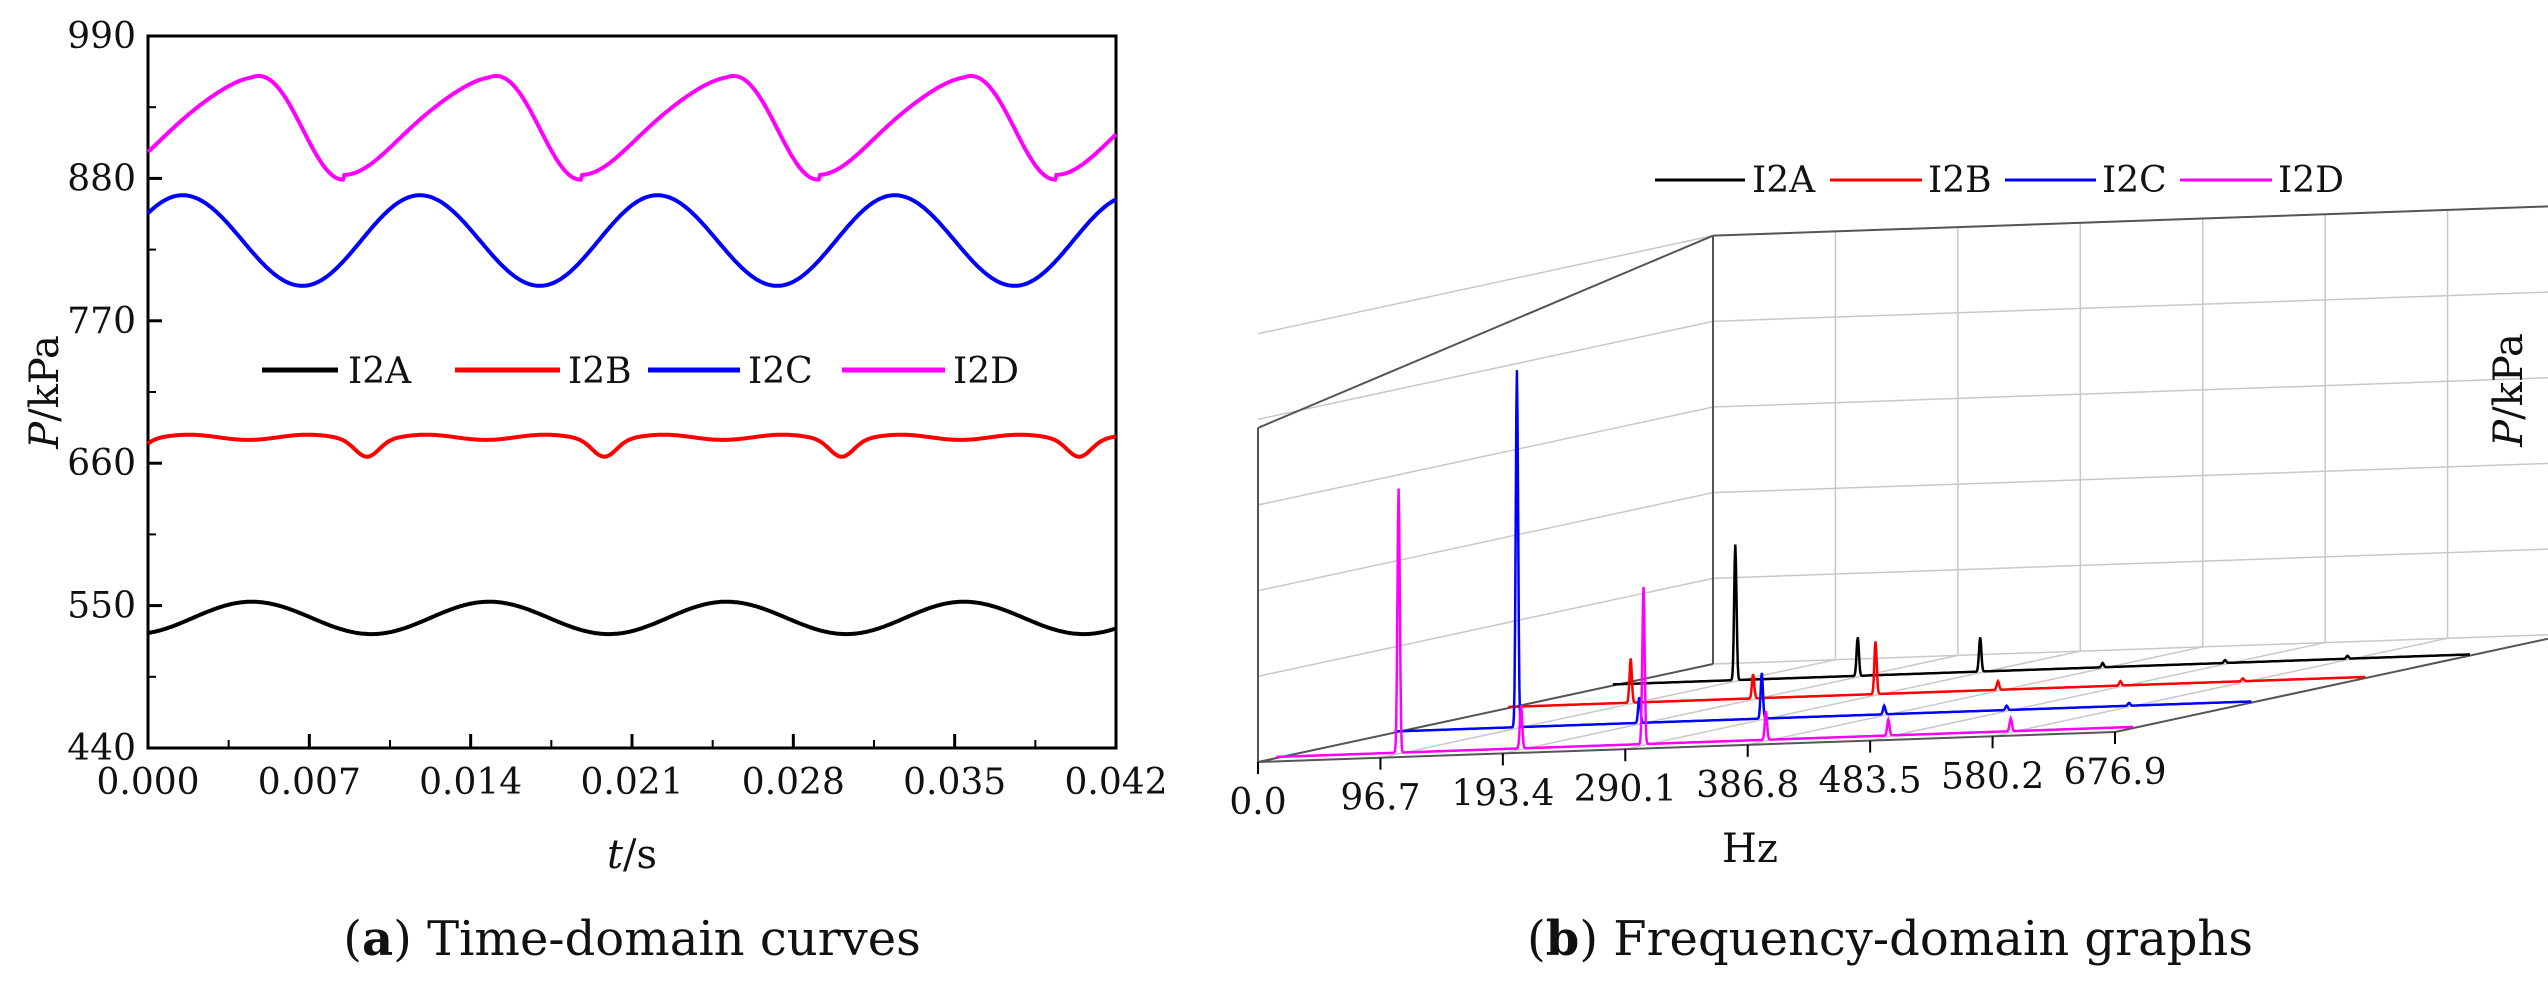 The height and width of the screenshot is (984, 2548). What do you see at coordinates (640, 371) in the screenshot?
I see `time-legend: I2A I2B I2C I2D` at bounding box center [640, 371].